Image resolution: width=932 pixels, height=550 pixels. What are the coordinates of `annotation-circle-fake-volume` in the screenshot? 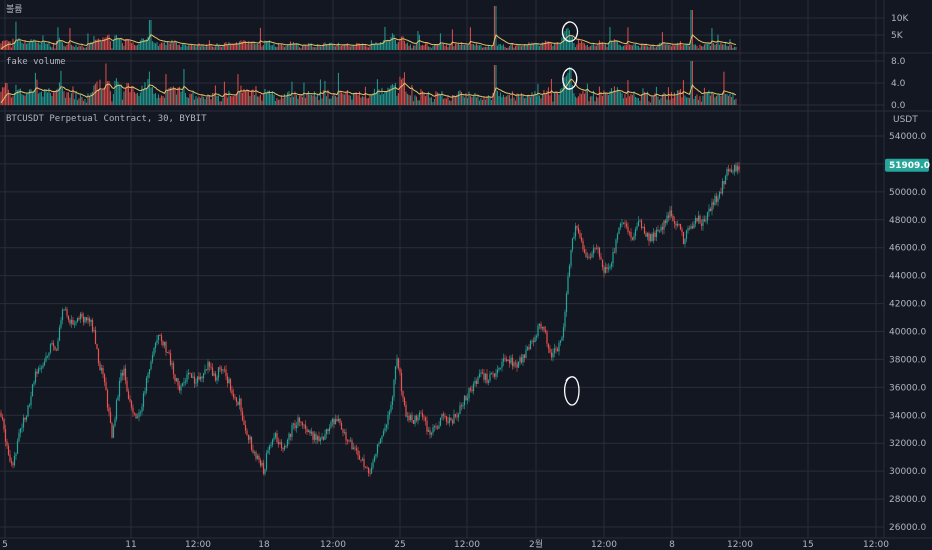 It's located at (570, 78).